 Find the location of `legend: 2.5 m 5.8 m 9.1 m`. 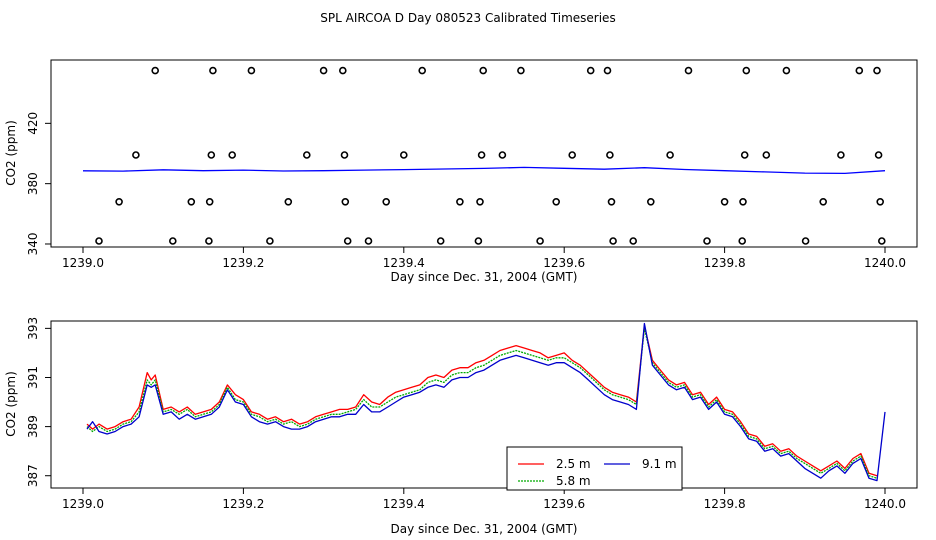

legend: 2.5 m 5.8 m 9.1 m is located at coordinates (594, 468).